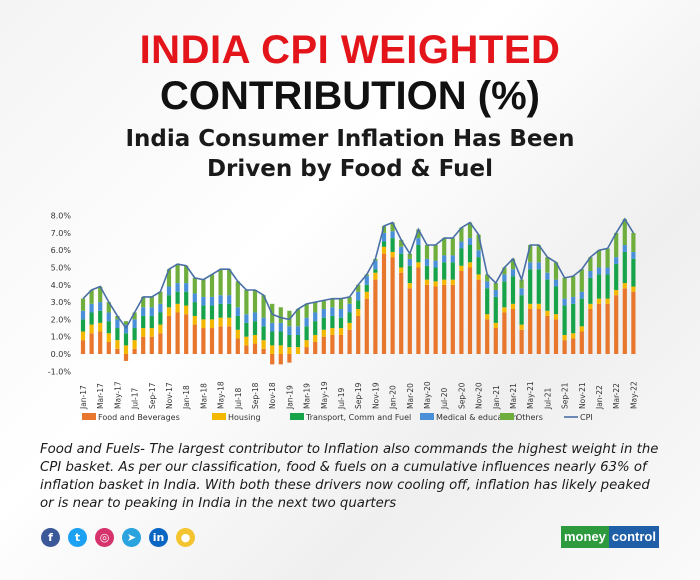  What do you see at coordinates (61, 337) in the screenshot?
I see `y-tick-label: 1.0%` at bounding box center [61, 337].